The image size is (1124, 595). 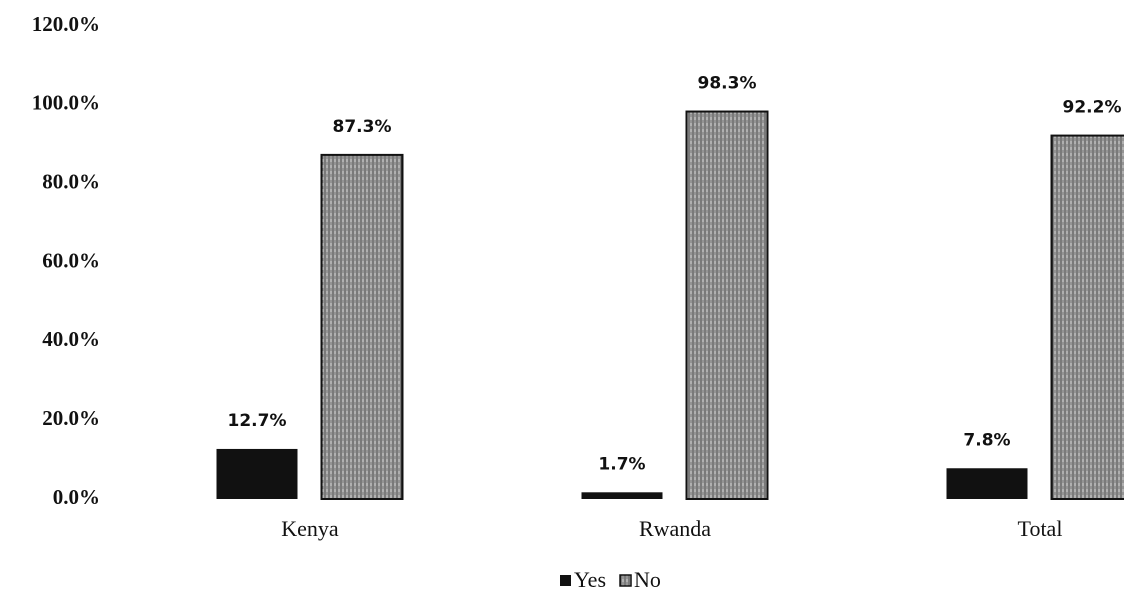 I want to click on y-tick-label: 80.0%, so click(x=71, y=181).